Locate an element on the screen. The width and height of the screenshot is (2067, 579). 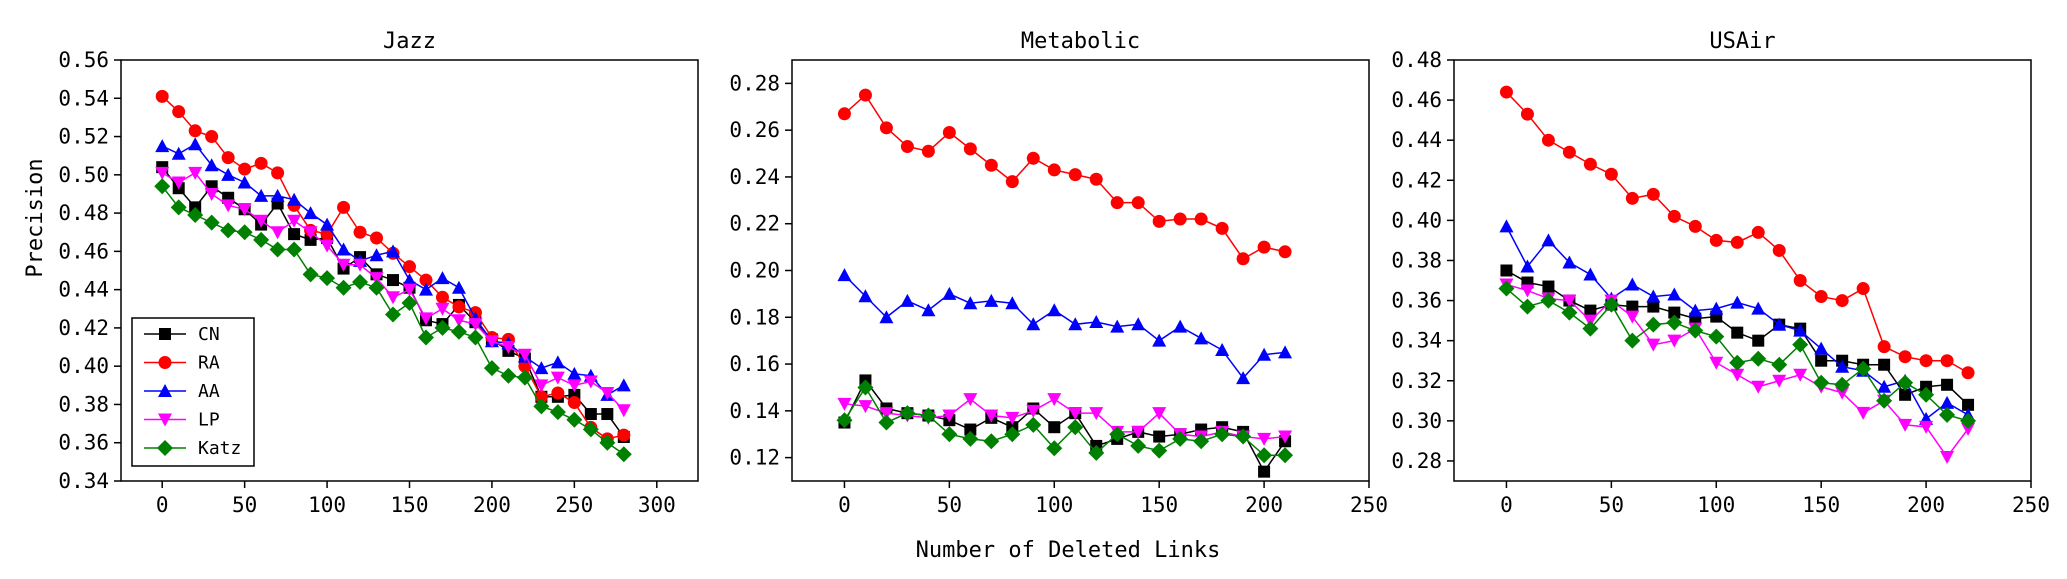
y-tick-label: 0.28 is located at coordinates (754, 83).